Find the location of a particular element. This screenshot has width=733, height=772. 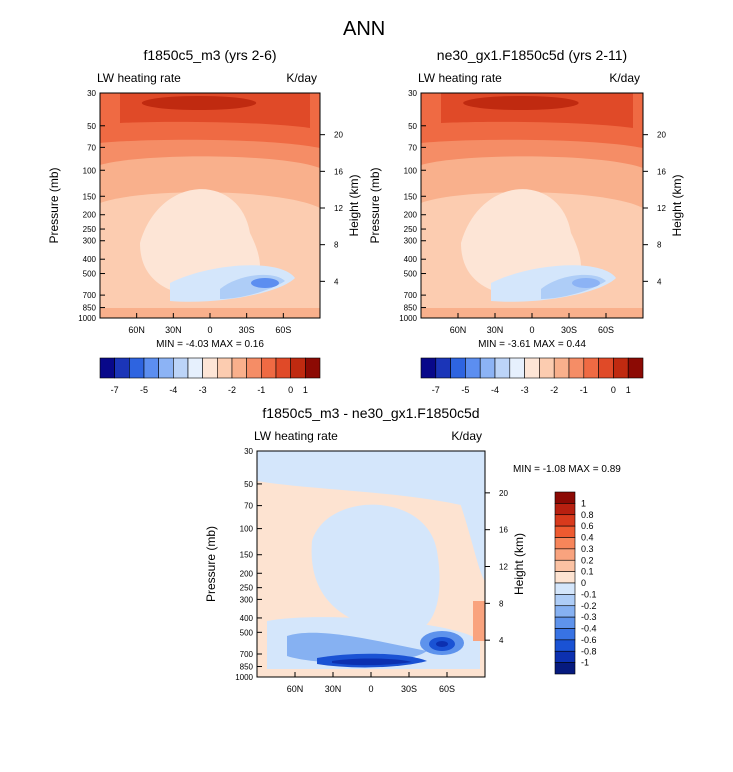

panel2-y2tick-label: 12 is located at coordinates (661, 208).